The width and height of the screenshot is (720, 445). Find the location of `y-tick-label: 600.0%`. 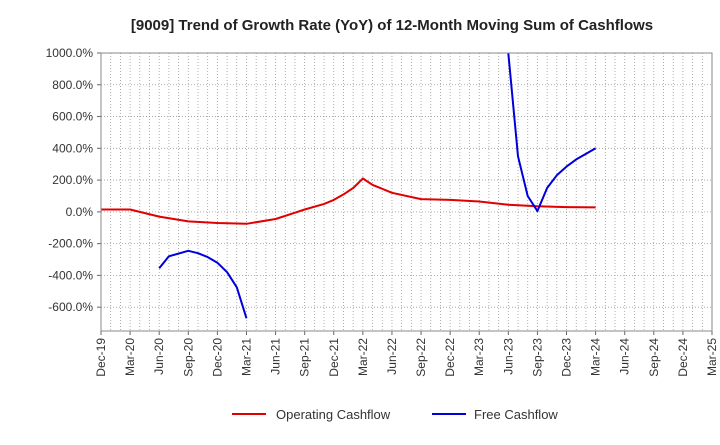

y-tick-label: 600.0% is located at coordinates (72, 117).